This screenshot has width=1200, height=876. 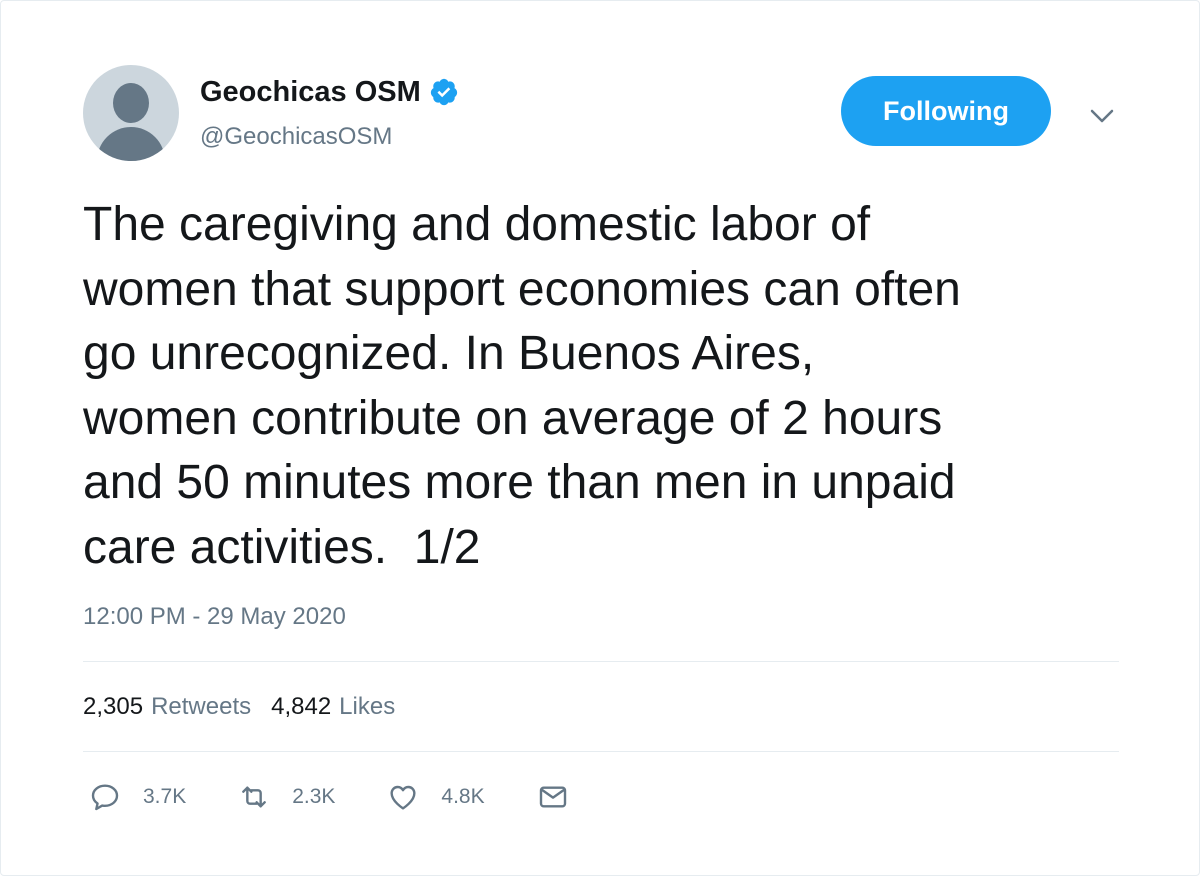 I want to click on direct-message-button, so click(x=553, y=797).